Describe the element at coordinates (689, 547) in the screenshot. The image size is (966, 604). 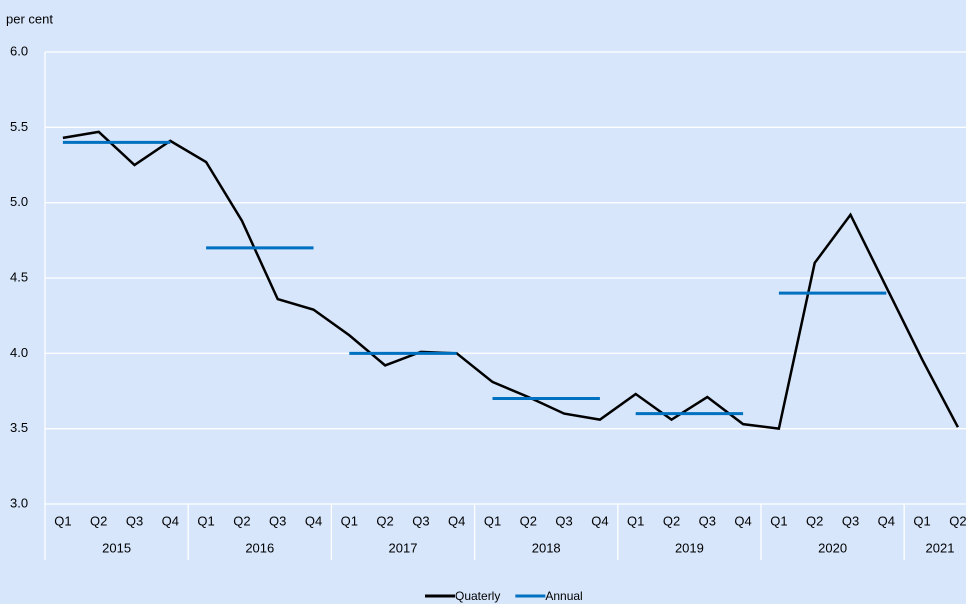
I see `year-label: 2019` at that location.